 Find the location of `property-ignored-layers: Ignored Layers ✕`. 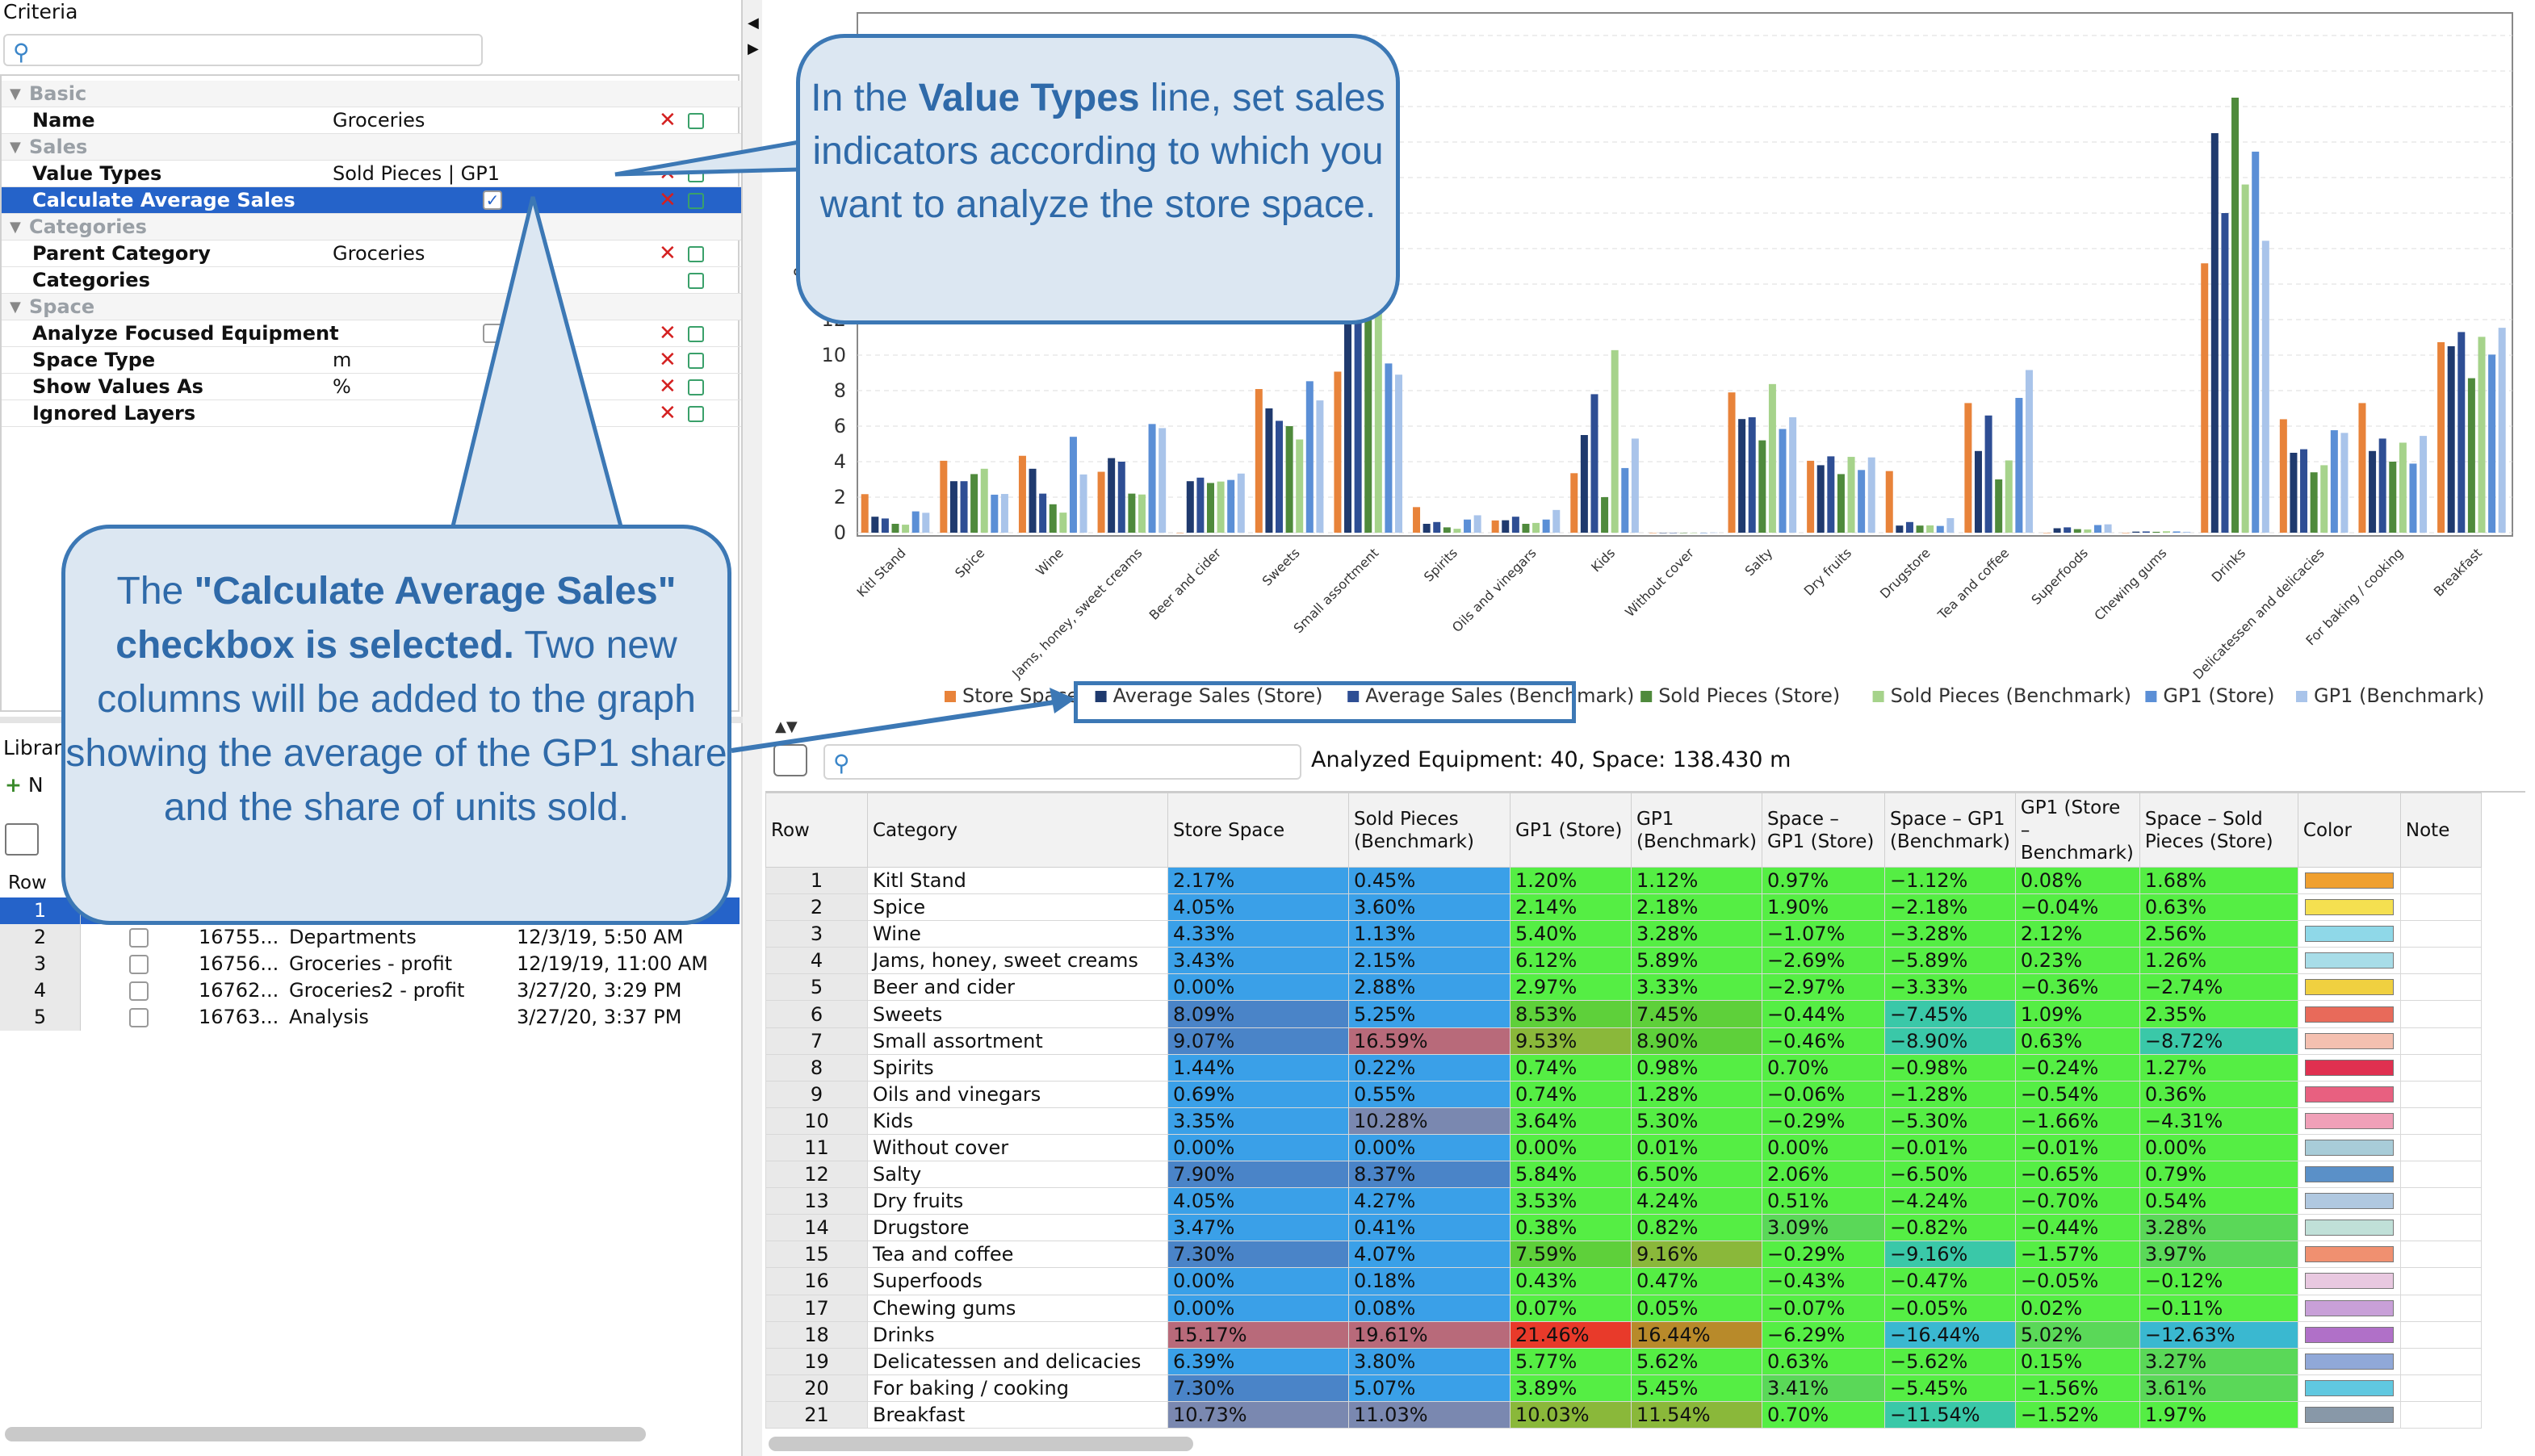

property-ignored-layers: Ignored Layers ✕ is located at coordinates (371, 414).